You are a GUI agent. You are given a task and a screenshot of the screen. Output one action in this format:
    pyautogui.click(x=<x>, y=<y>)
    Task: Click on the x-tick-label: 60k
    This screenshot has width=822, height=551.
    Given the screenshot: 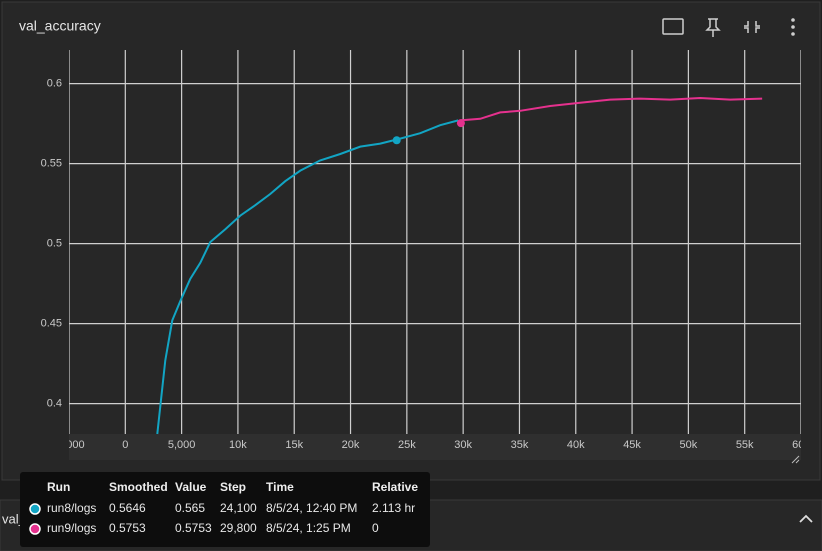 What is the action you would take?
    pyautogui.click(x=801, y=445)
    